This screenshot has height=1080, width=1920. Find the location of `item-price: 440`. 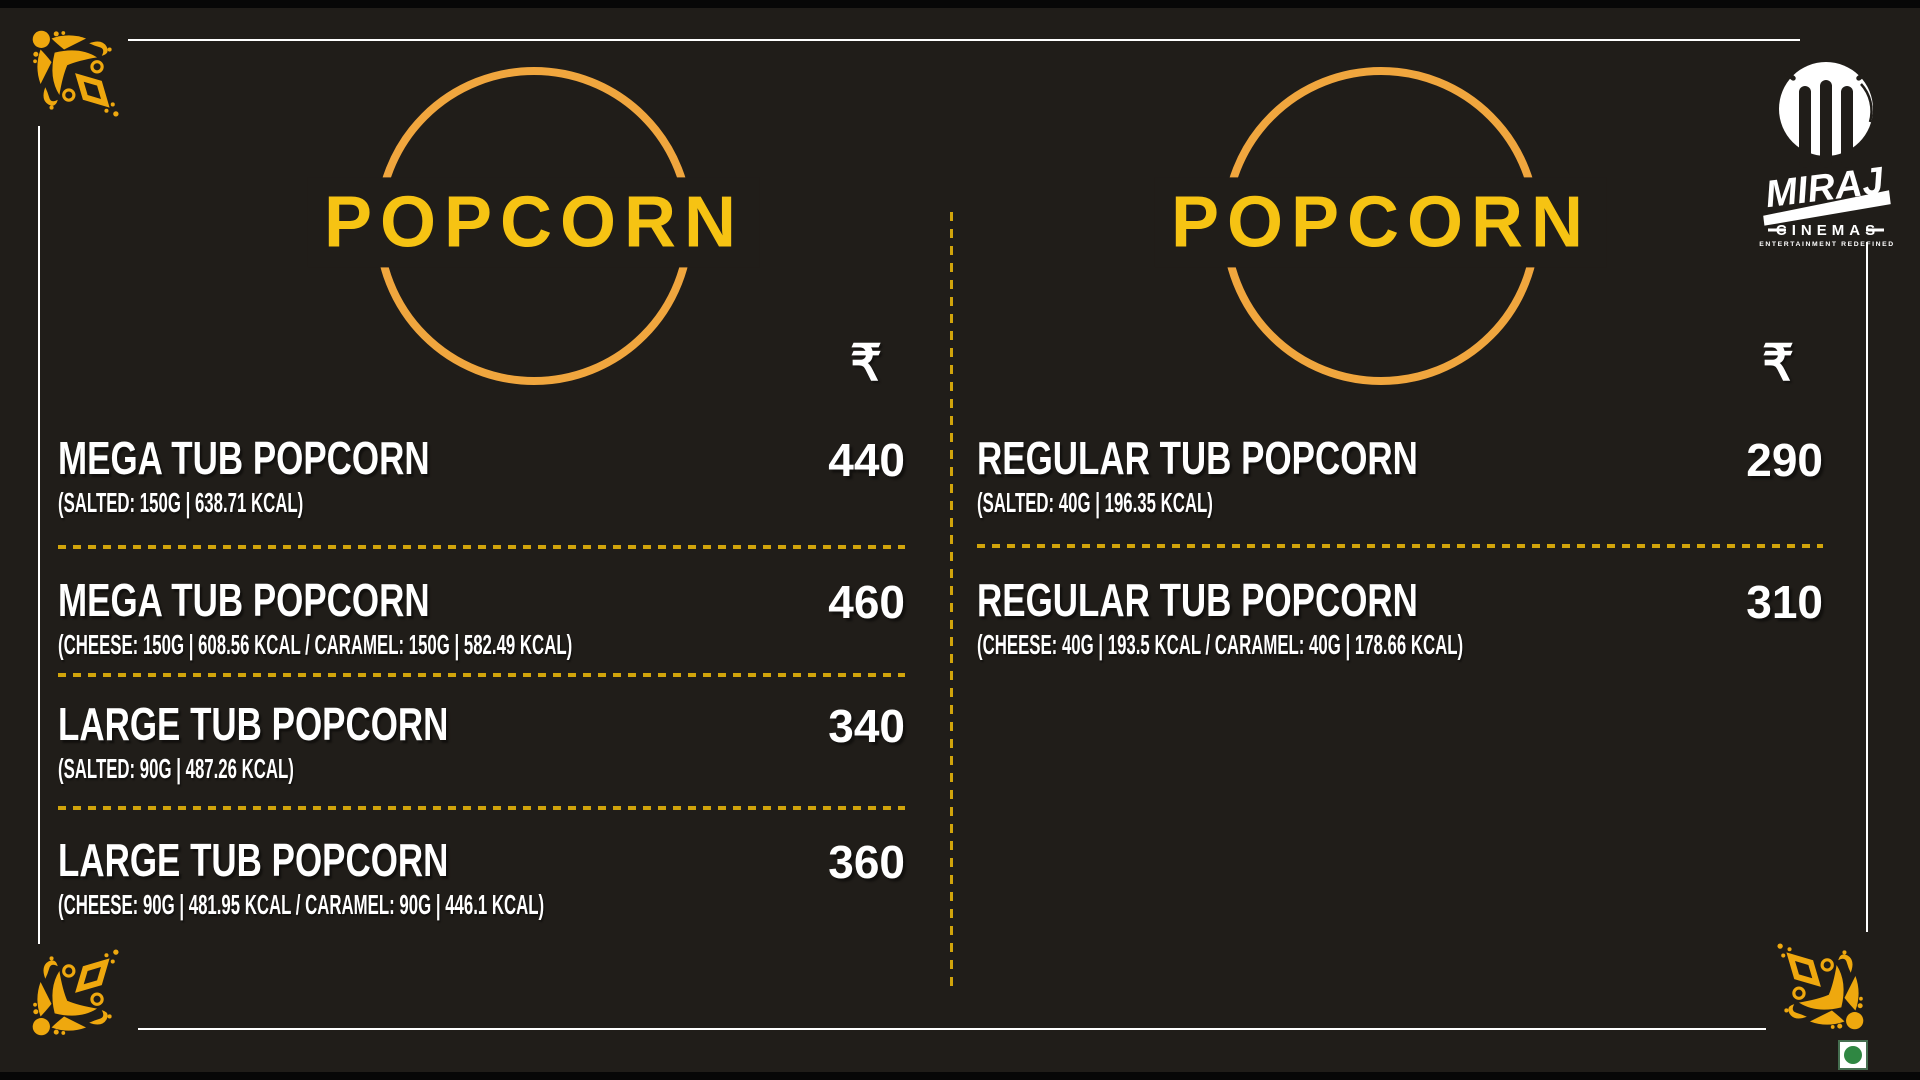

item-price: 440 is located at coordinates (866, 460).